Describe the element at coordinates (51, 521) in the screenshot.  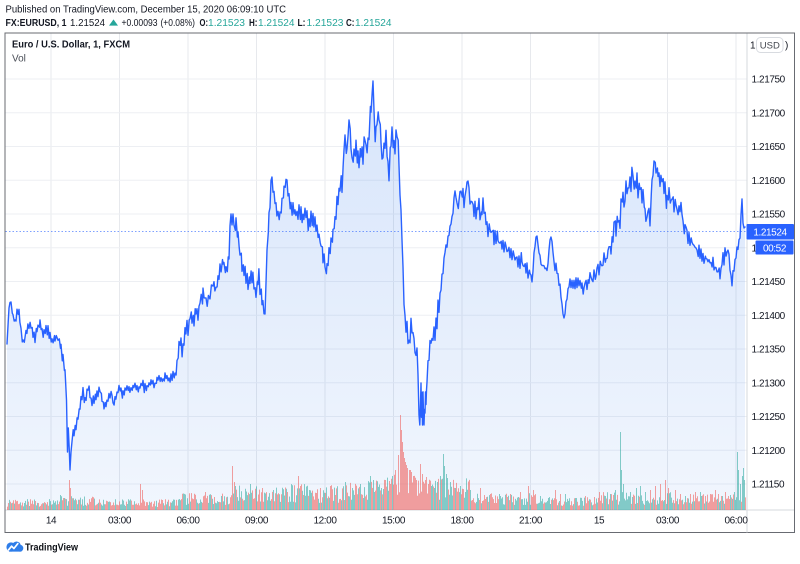
I see `svg-text: 14` at that location.